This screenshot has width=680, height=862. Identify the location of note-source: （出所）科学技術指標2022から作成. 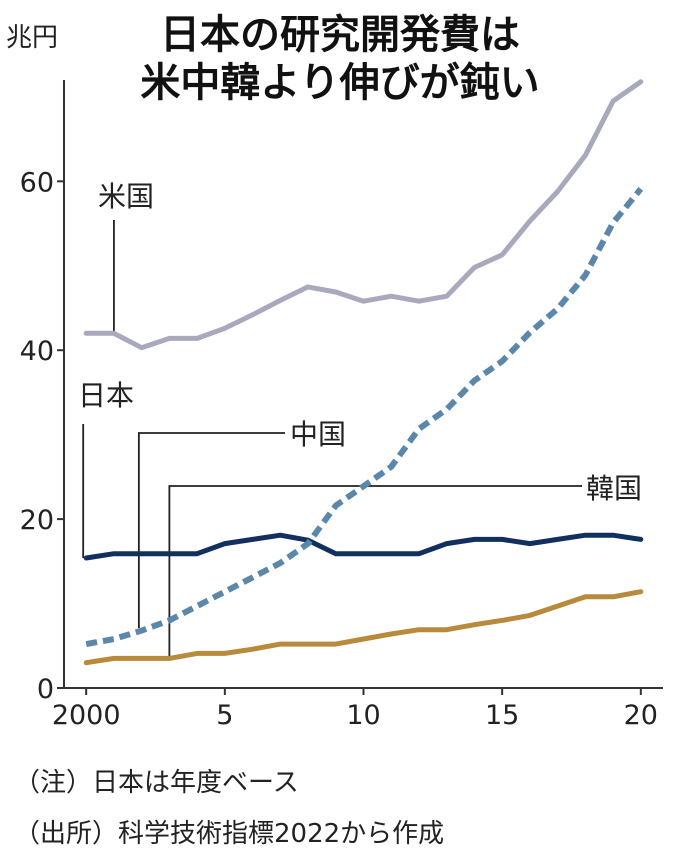
(229, 834).